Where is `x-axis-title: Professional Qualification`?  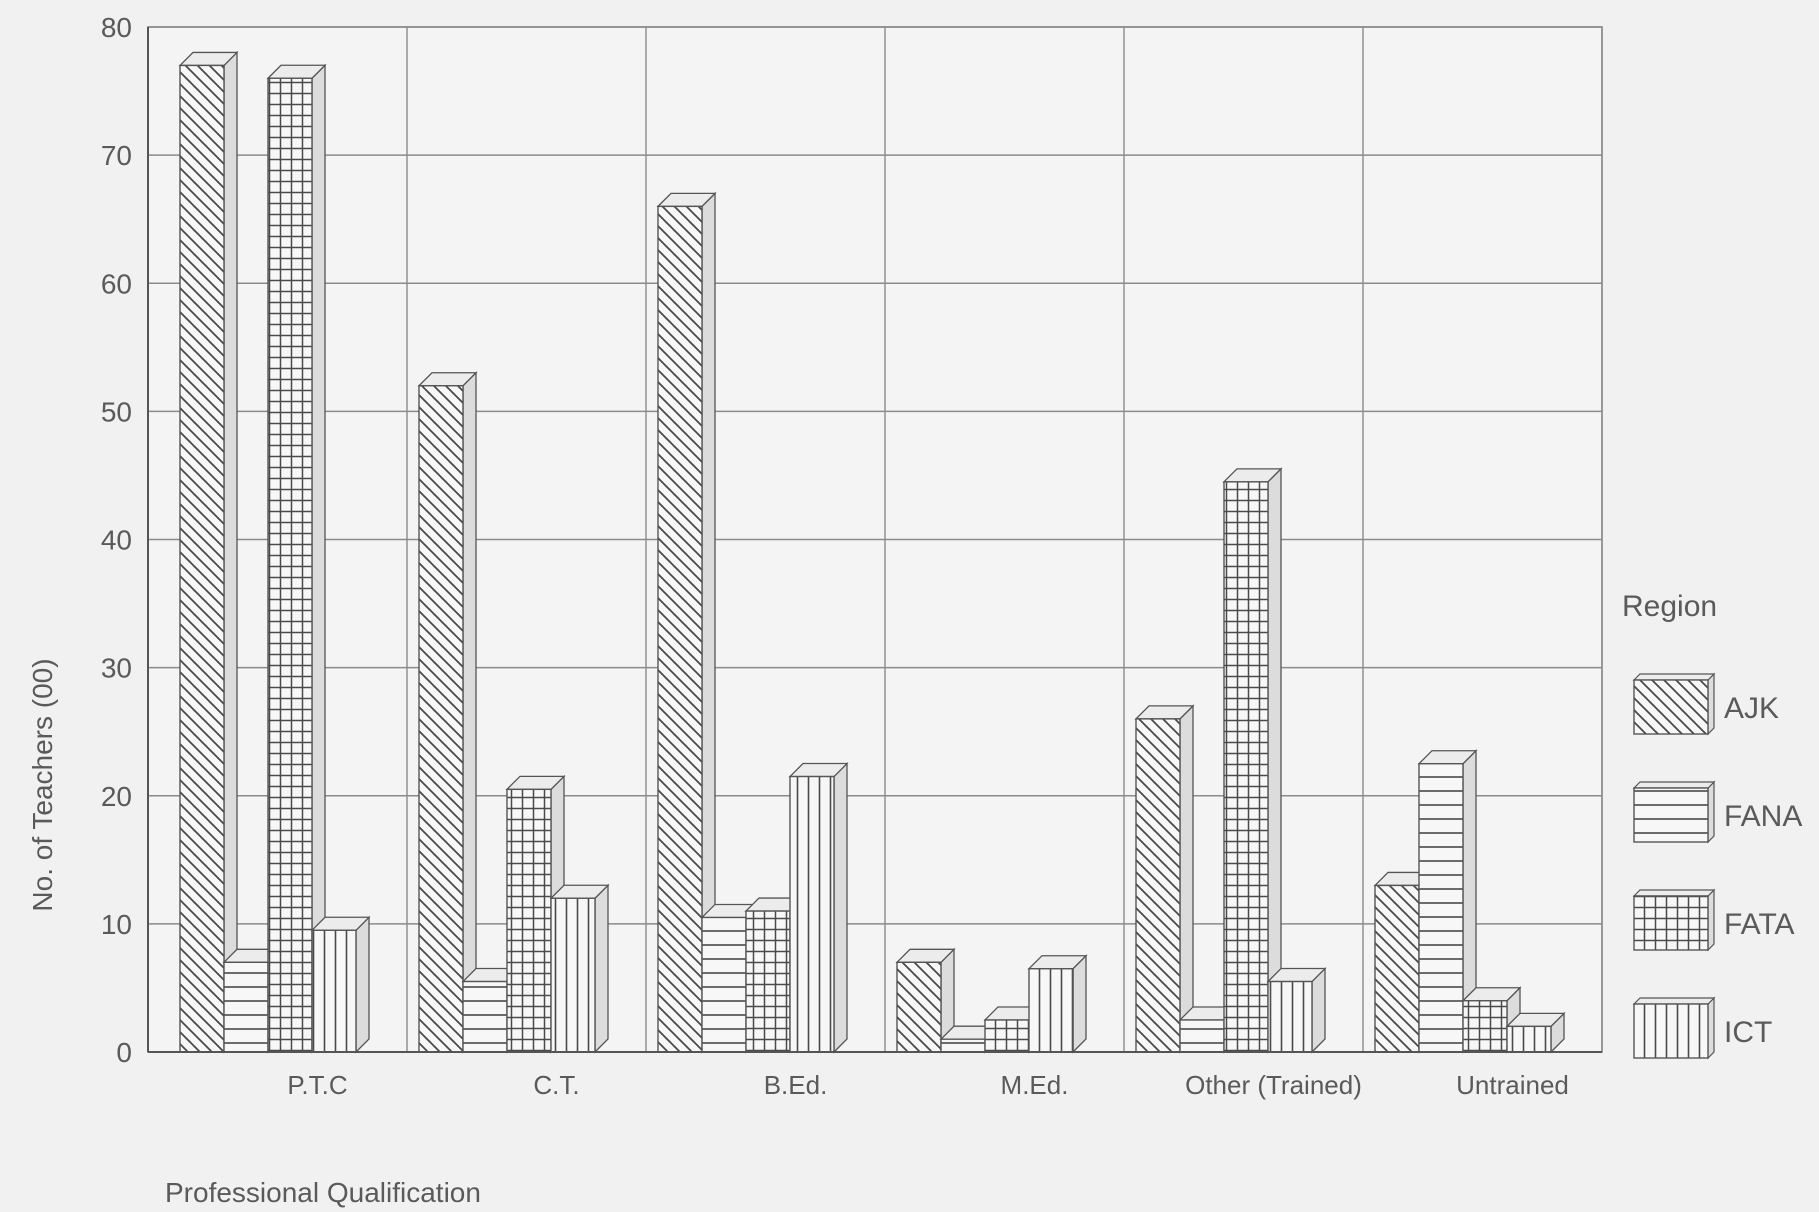 x-axis-title: Professional Qualification is located at coordinates (323, 1192).